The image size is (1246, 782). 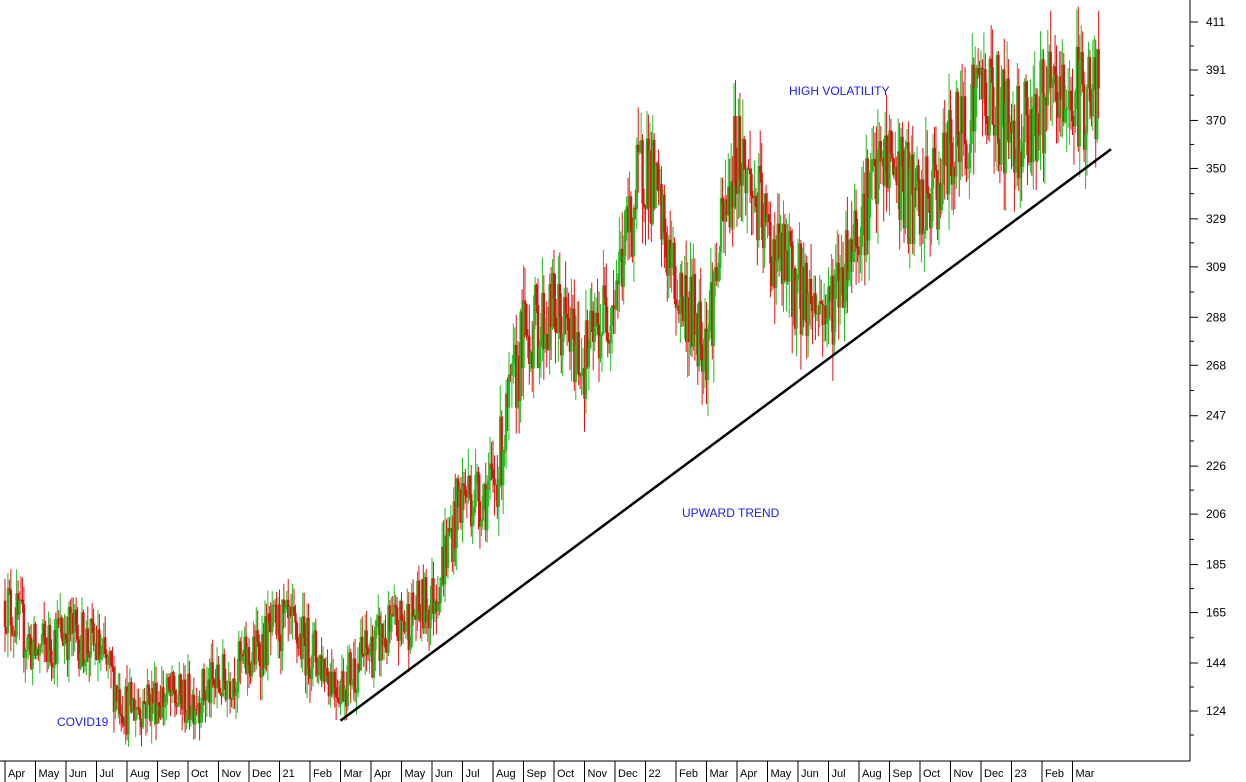 I want to click on y-tick-label: 226, so click(x=1216, y=466).